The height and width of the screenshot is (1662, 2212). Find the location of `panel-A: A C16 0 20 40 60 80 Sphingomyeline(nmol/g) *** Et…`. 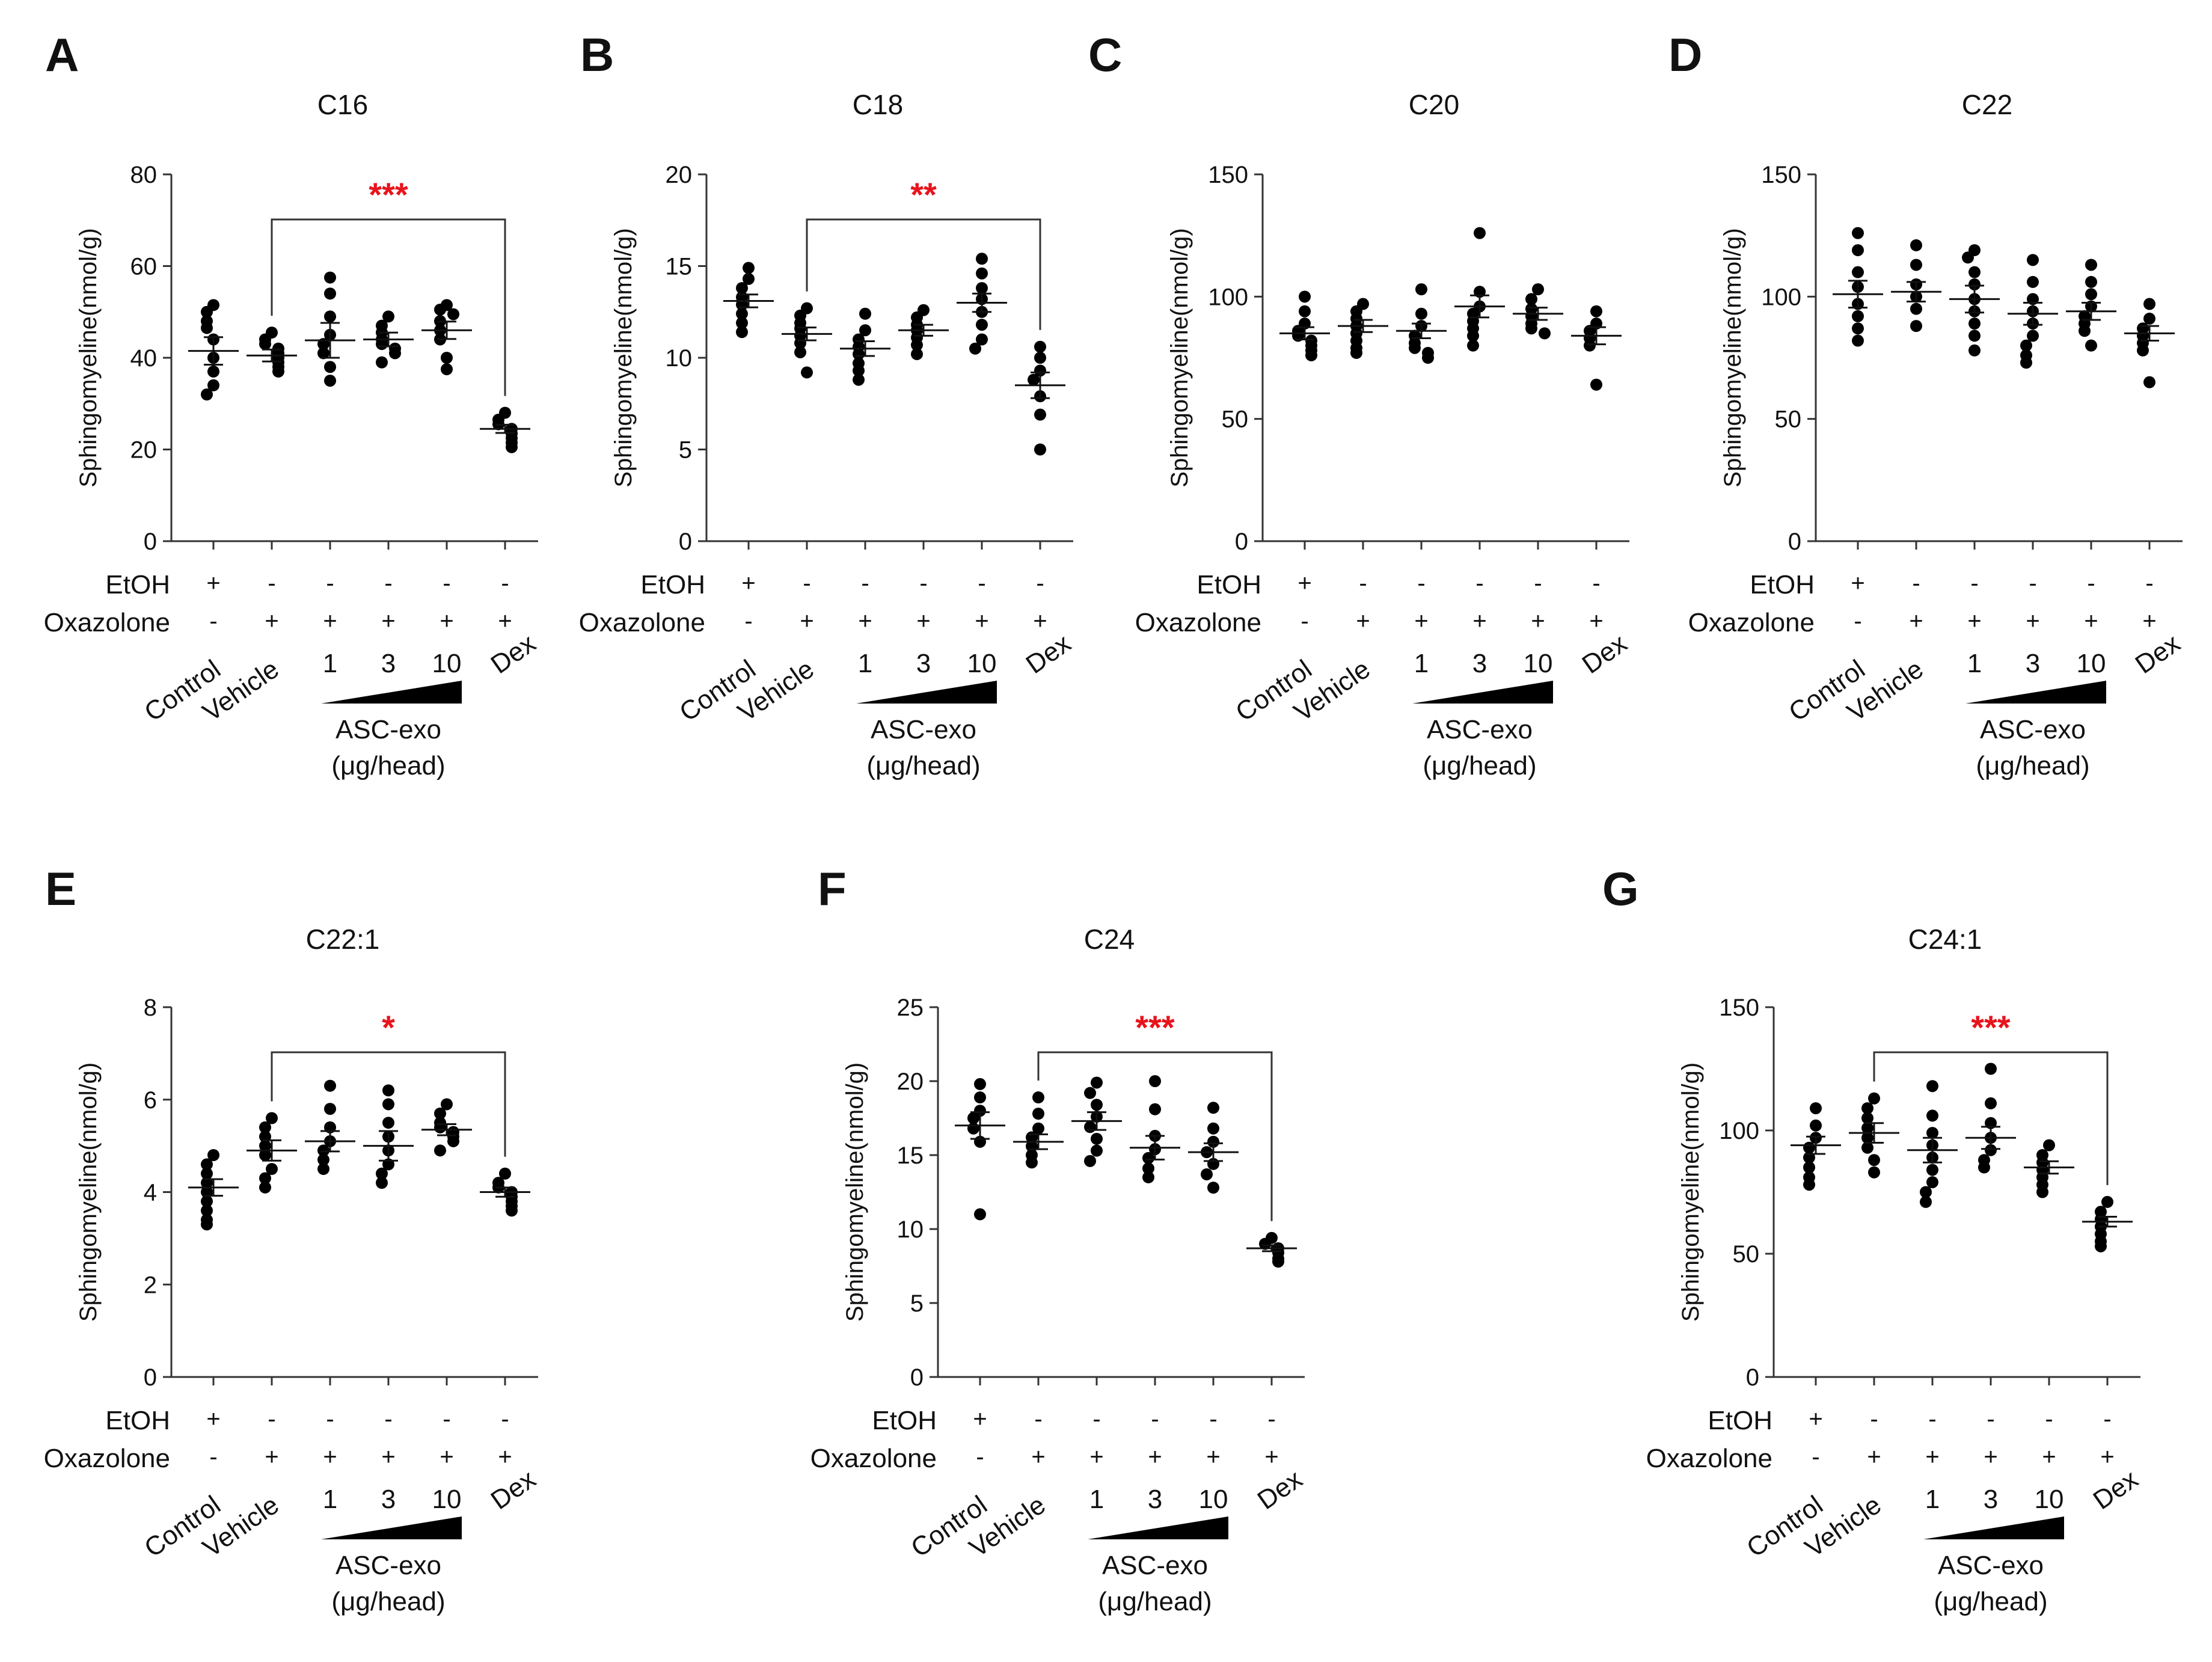

panel-A: A C16 0 20 40 60 80 Sphingomyeline(nmol/g) *** Et… is located at coordinates (293, 404).